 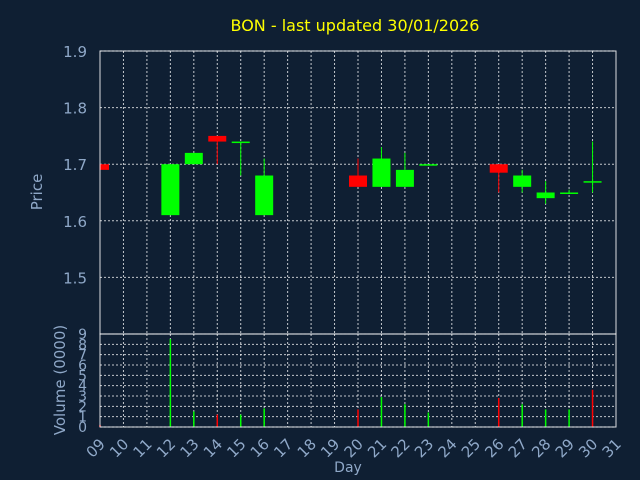 What do you see at coordinates (82, 418) in the screenshot?
I see `volume-tick-label: 1` at bounding box center [82, 418].